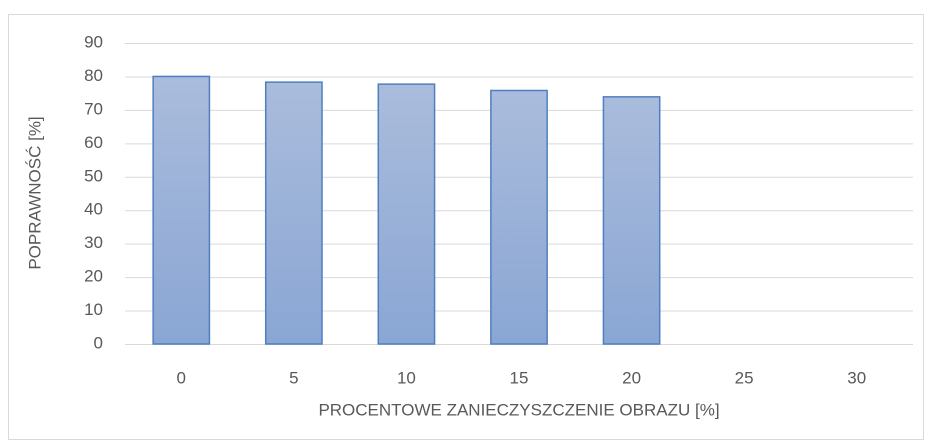  I want to click on x-tick-label: 0, so click(181, 377).